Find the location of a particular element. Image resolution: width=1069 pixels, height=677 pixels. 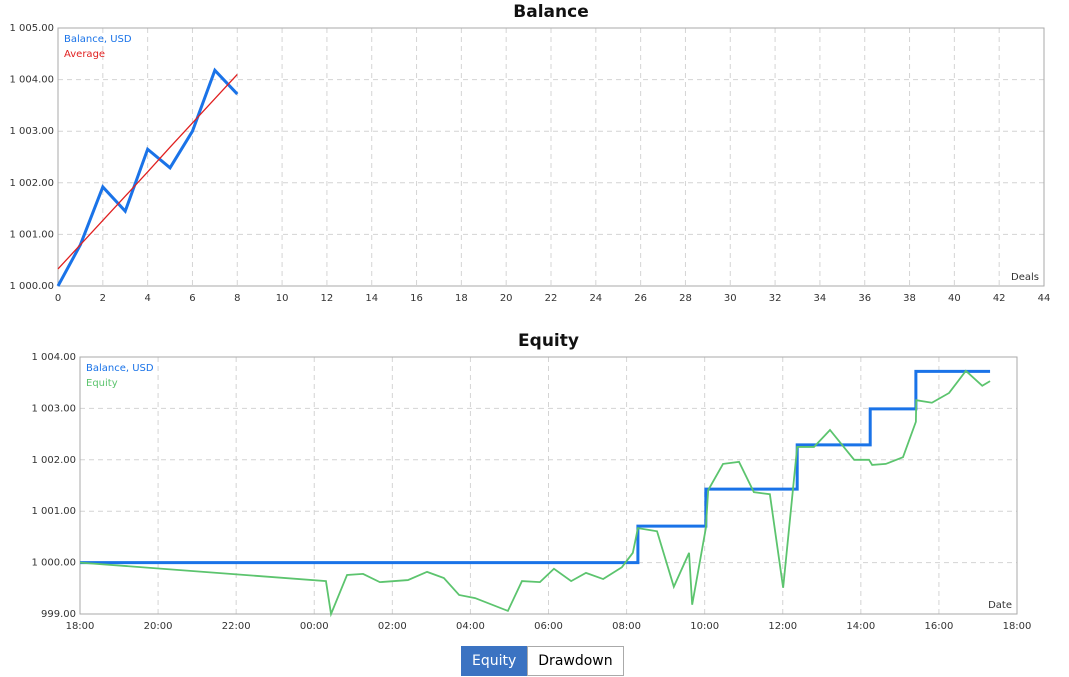

x-tick-label: 08:00 is located at coordinates (626, 626).